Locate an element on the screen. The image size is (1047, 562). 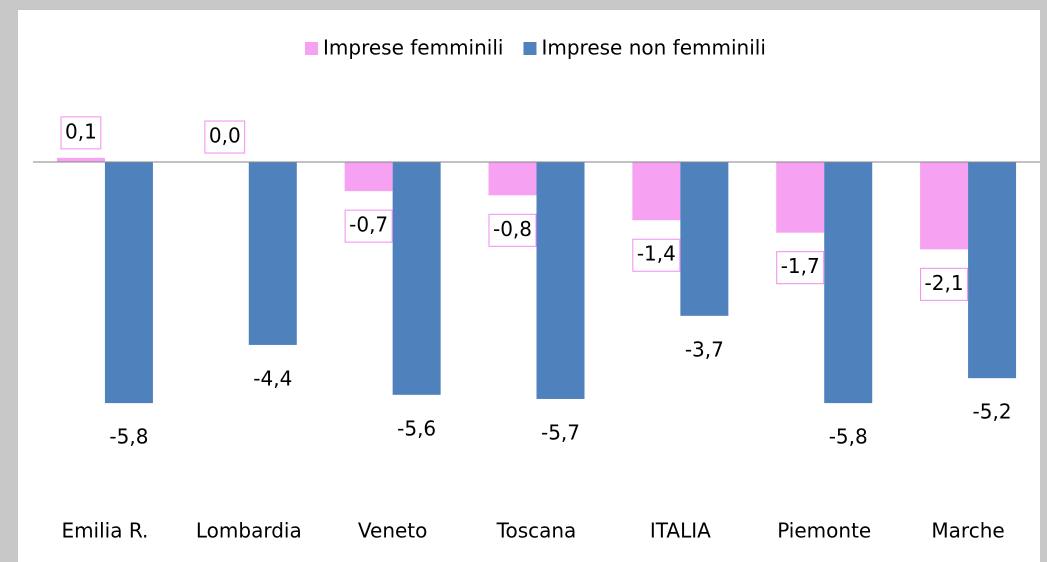
data-label: -4,4 is located at coordinates (272, 378).